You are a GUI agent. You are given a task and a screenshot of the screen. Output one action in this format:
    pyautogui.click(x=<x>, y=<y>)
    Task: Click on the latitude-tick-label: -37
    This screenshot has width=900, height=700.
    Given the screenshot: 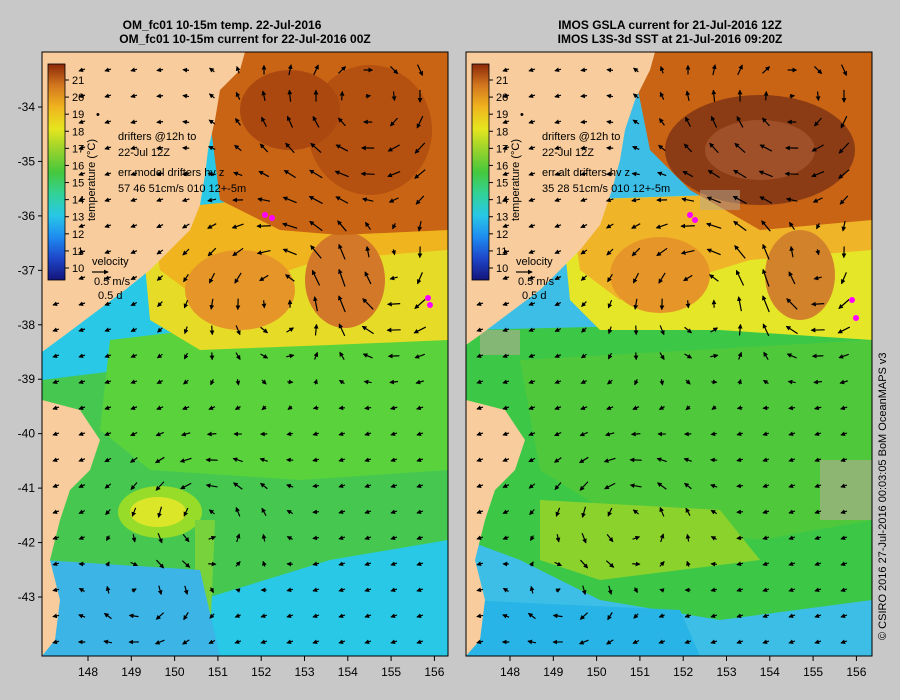 What is the action you would take?
    pyautogui.click(x=27, y=270)
    